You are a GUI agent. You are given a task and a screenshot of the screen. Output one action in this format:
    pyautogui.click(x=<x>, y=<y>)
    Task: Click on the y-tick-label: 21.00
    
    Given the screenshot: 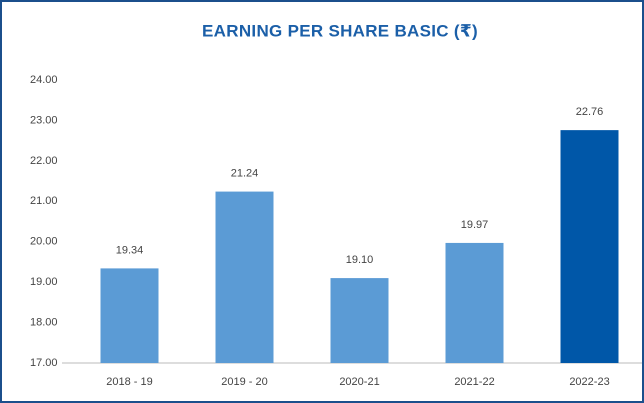 What is the action you would take?
    pyautogui.click(x=44, y=201)
    